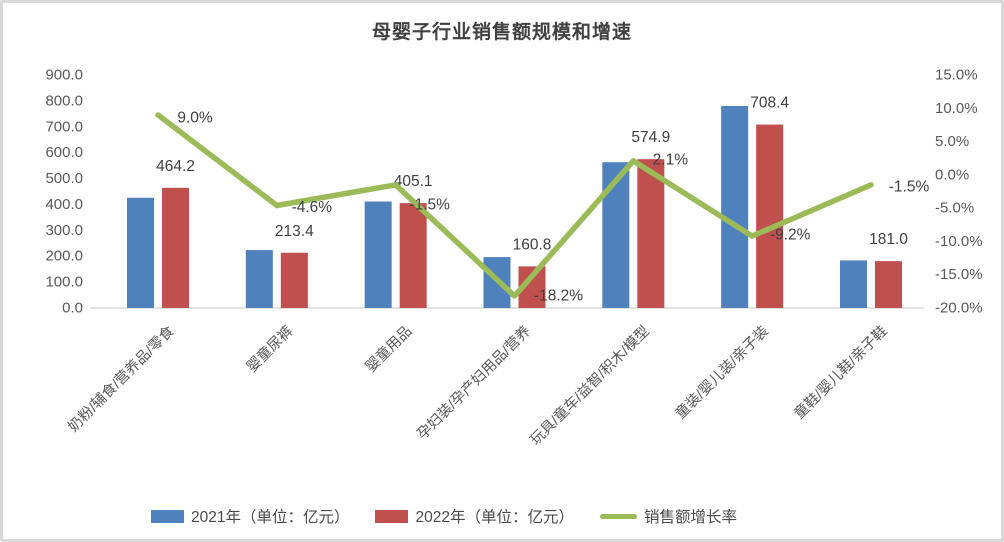  Describe the element at coordinates (888, 239) in the screenshot. I see `bar-value-label: 181.0` at that location.